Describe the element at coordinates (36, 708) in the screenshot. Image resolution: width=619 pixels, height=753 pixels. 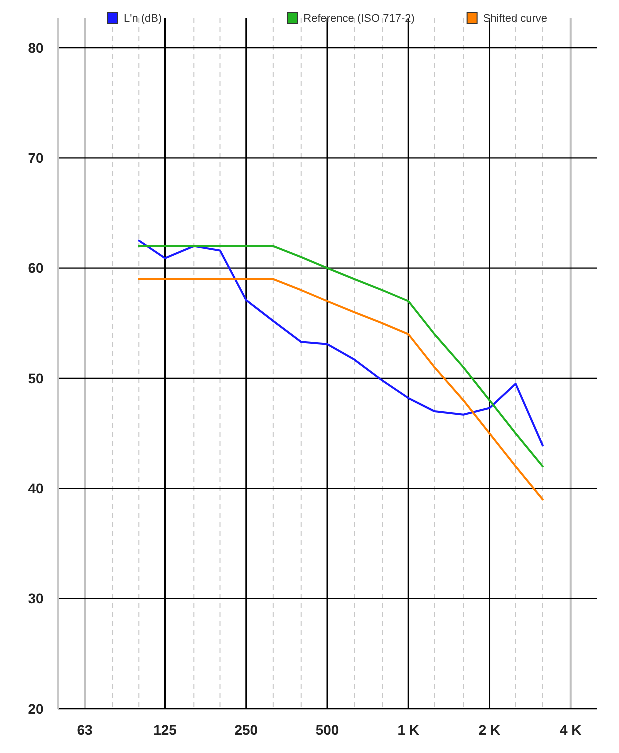
I see `y-tick-label: 20` at that location.